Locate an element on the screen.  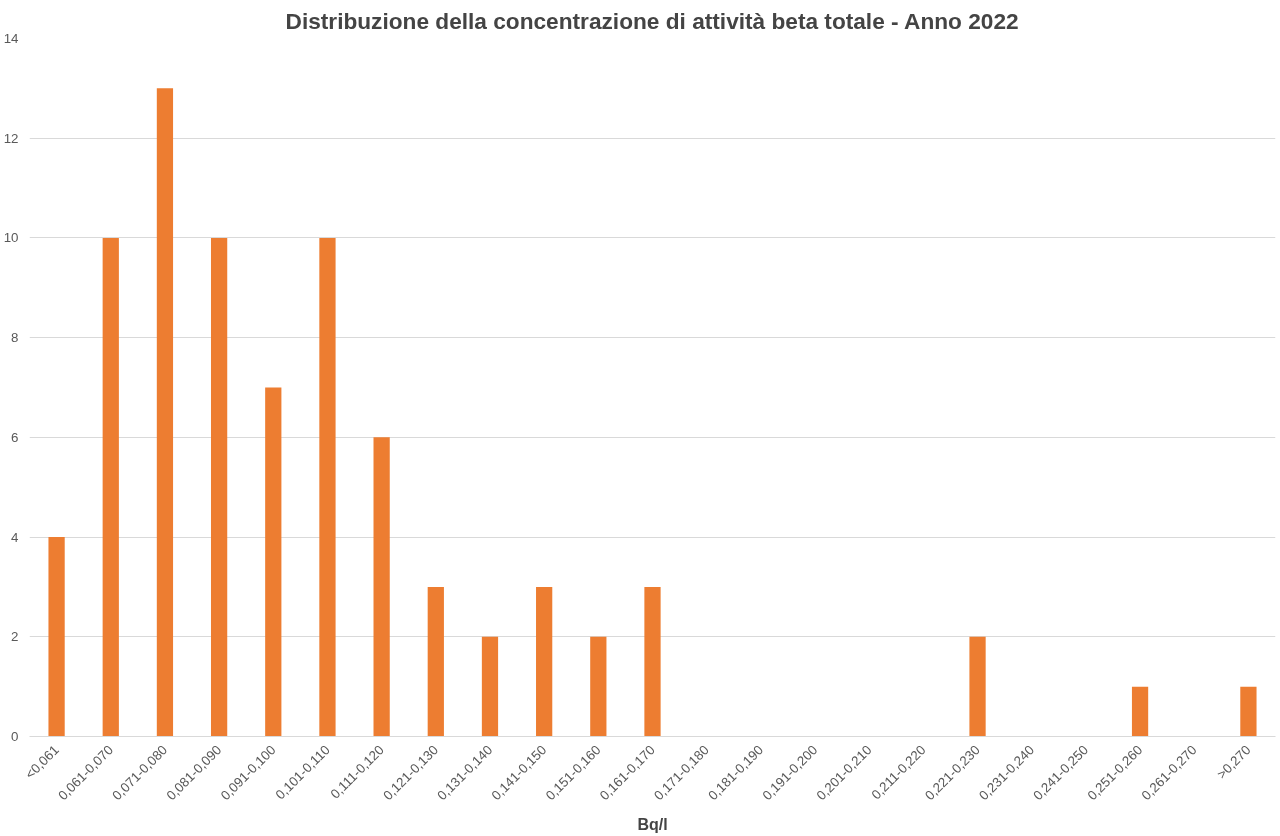
y-tick-label: 14 is located at coordinates (11, 38).